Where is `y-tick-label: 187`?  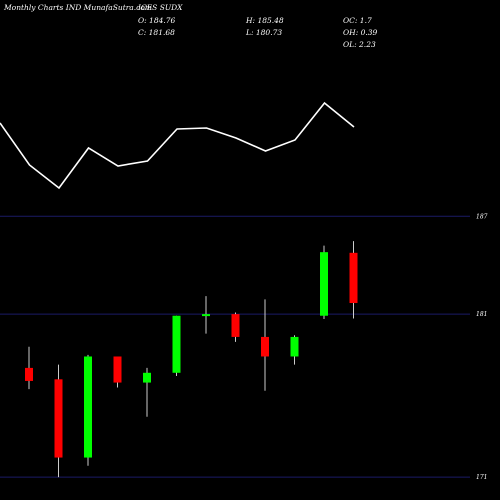
y-tick-label: 187 is located at coordinates (482, 216).